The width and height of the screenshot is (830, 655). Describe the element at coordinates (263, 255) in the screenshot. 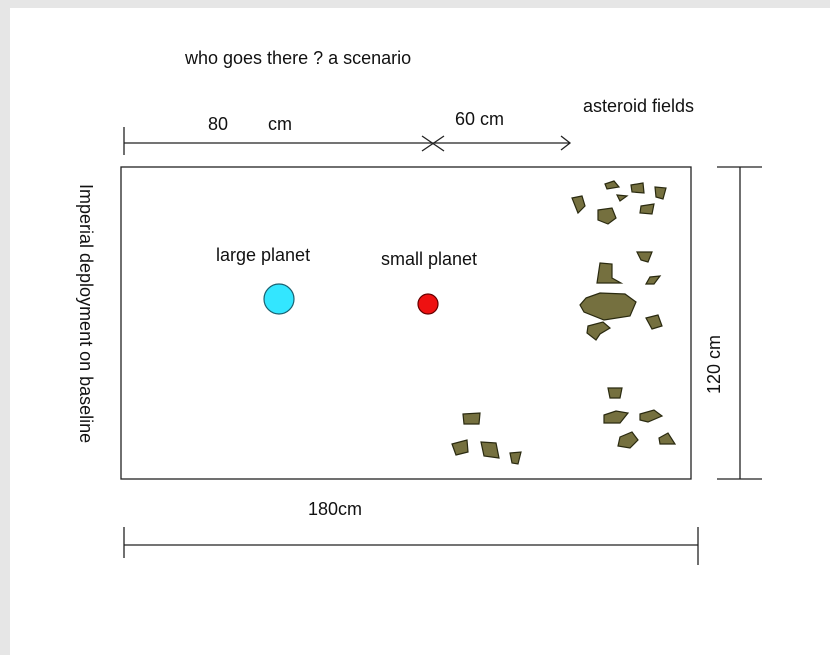

I see `label: large planet` at that location.